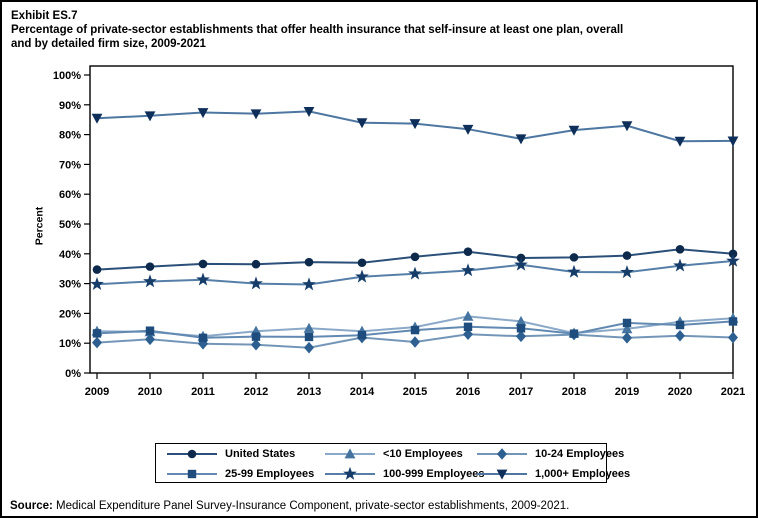 The image size is (758, 518). I want to click on x-tick-label: 2018, so click(574, 392).